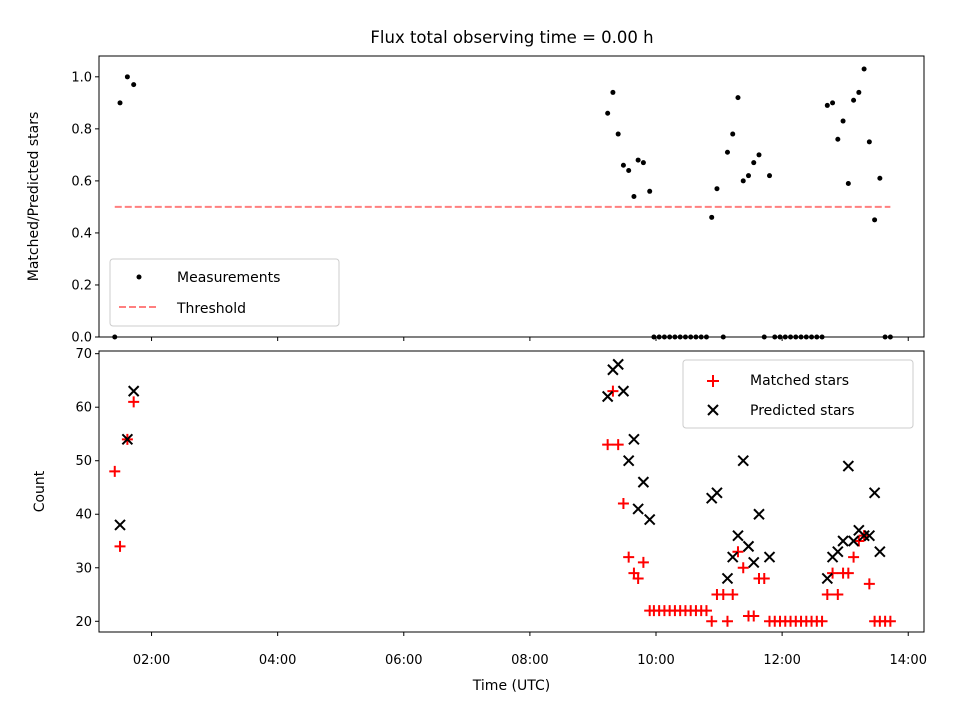  What do you see at coordinates (81, 233) in the screenshot?
I see `top-y-tick-label: 0.4` at bounding box center [81, 233].